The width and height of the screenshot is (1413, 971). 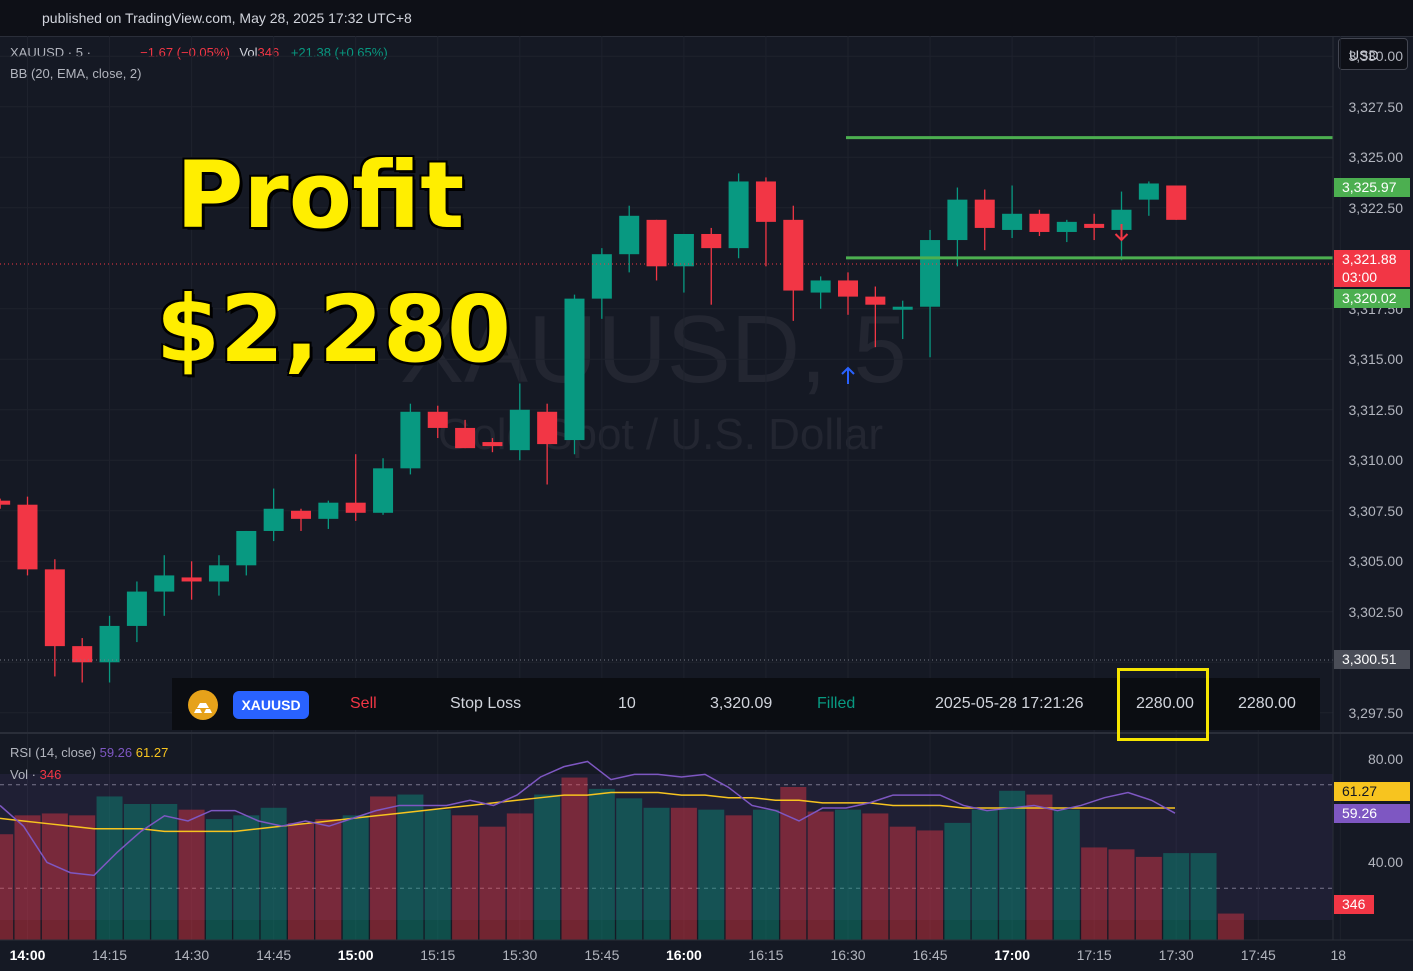 I want to click on bb-legend: BB (20, EMA, close, 2), so click(x=76, y=73).